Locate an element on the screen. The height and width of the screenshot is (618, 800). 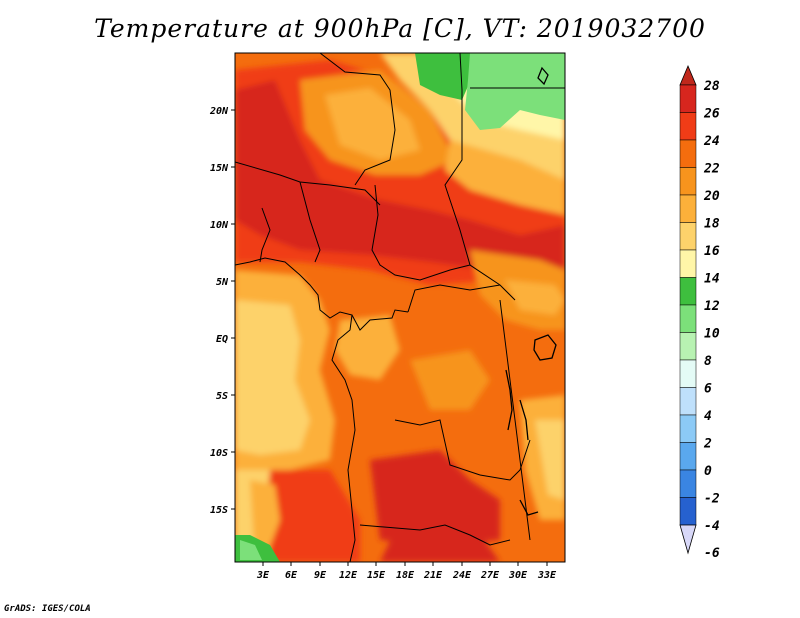
colorbar-label: 4 is located at coordinates (708, 416).